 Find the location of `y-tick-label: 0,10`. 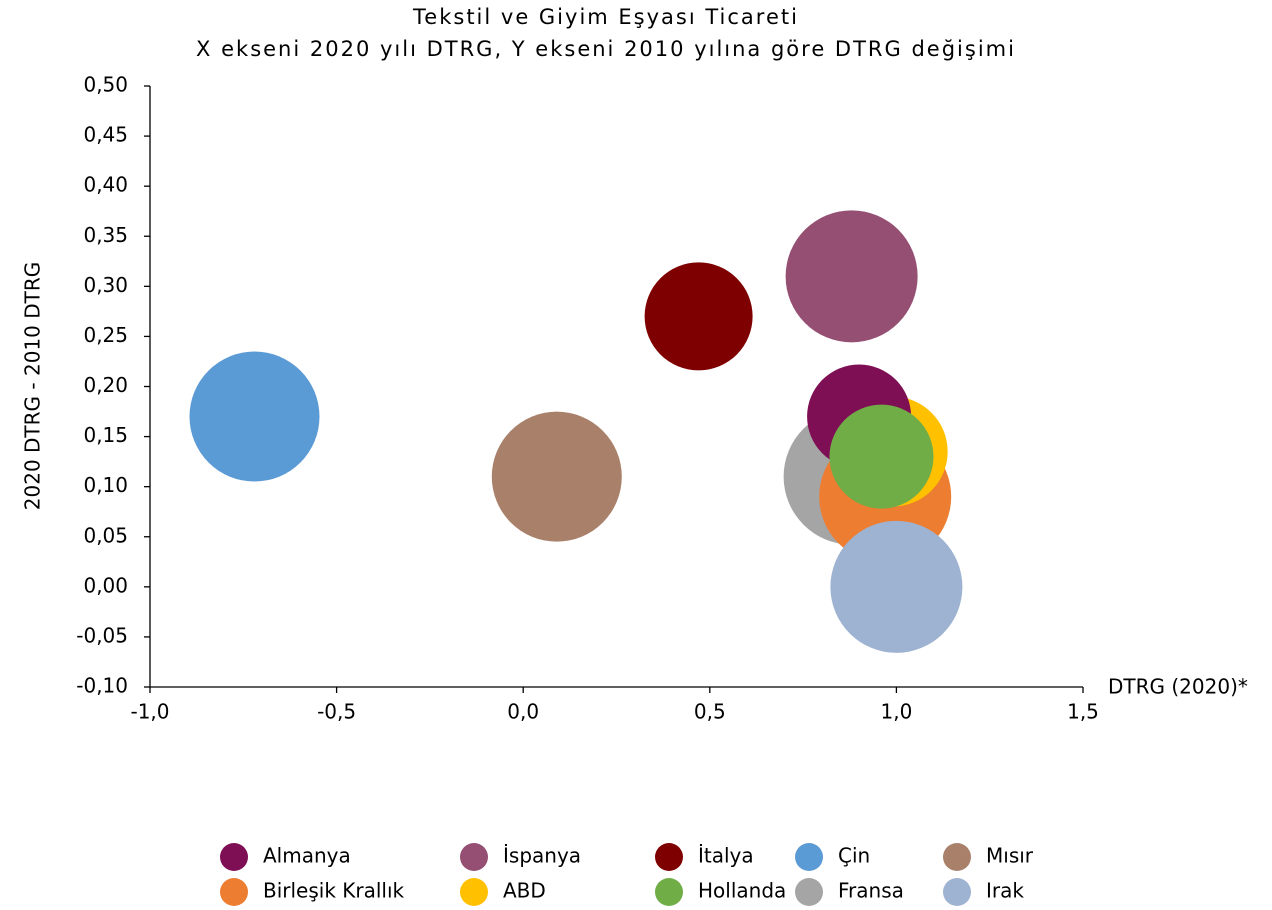

y-tick-label: 0,10 is located at coordinates (105, 485).